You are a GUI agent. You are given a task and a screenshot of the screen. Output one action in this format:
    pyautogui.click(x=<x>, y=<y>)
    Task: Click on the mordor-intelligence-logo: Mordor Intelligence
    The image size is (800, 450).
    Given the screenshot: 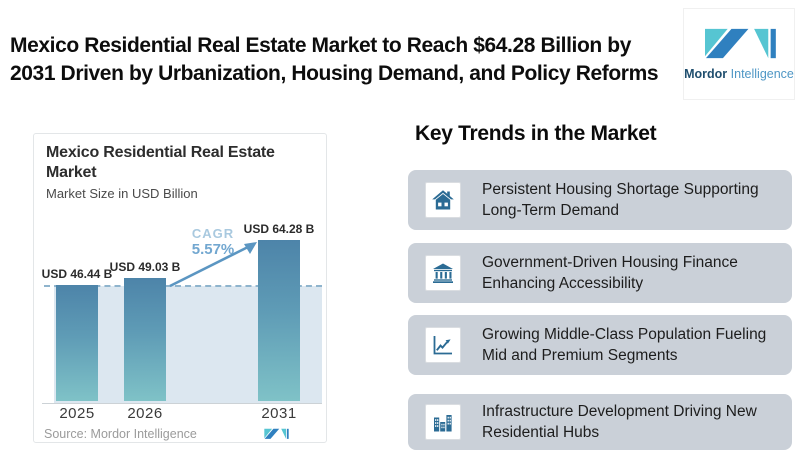 What is the action you would take?
    pyautogui.click(x=739, y=54)
    